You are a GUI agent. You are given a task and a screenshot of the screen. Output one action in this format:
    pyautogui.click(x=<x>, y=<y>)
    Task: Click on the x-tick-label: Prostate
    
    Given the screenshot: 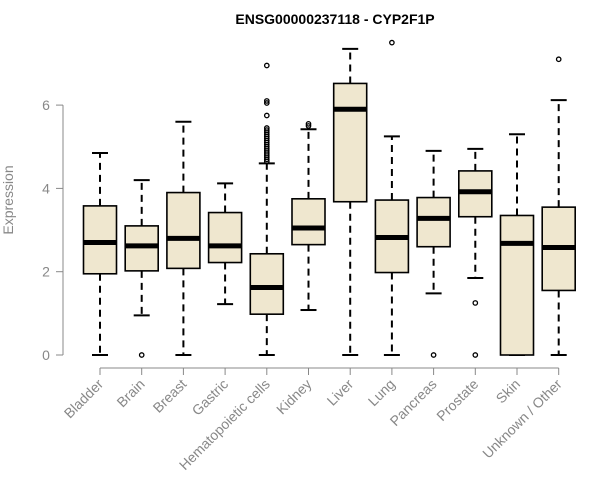 What is the action you would take?
    pyautogui.click(x=457, y=400)
    